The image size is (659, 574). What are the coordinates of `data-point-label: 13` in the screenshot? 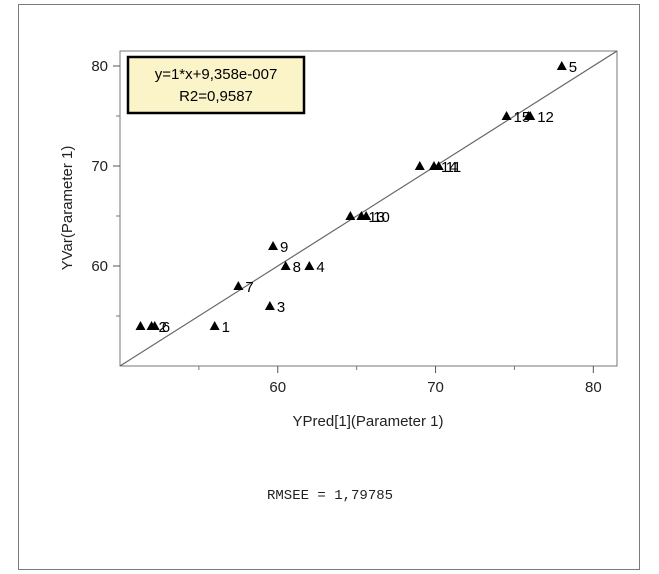 It's located at (376, 217).